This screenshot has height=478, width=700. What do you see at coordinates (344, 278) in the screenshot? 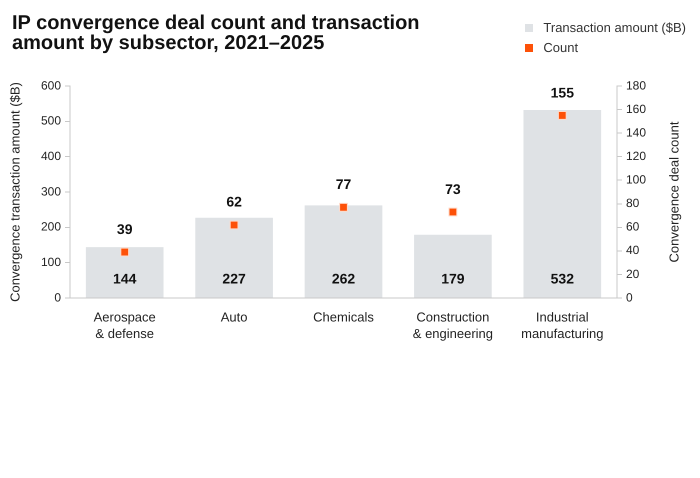
I see `data-label: 262` at bounding box center [344, 278].